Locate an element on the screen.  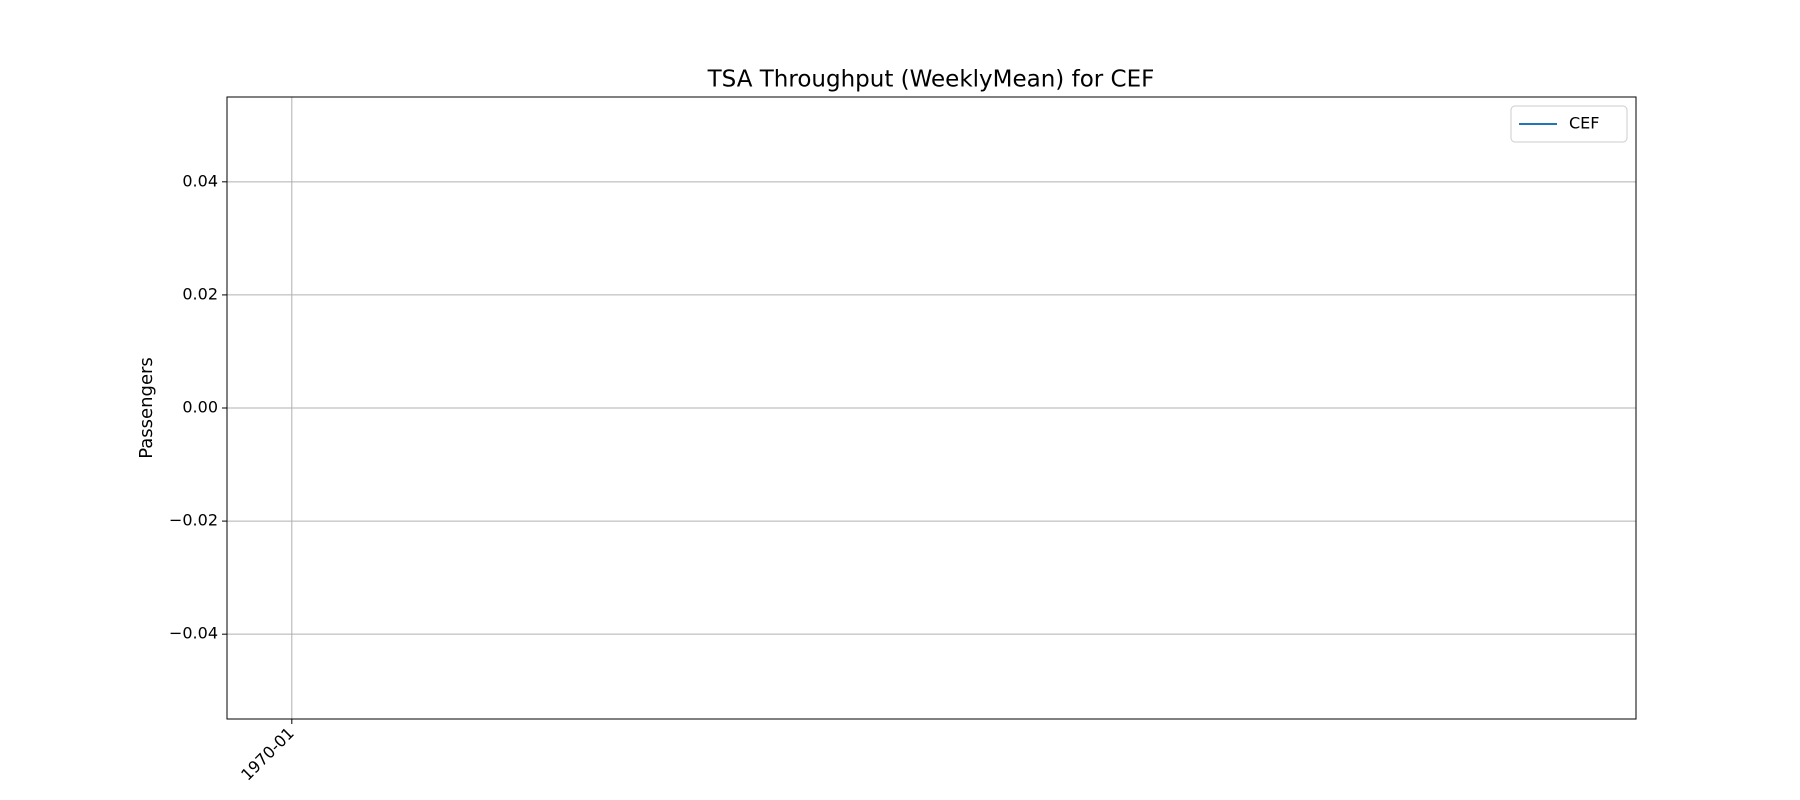
y-tick-label: 0.00 is located at coordinates (200, 407).